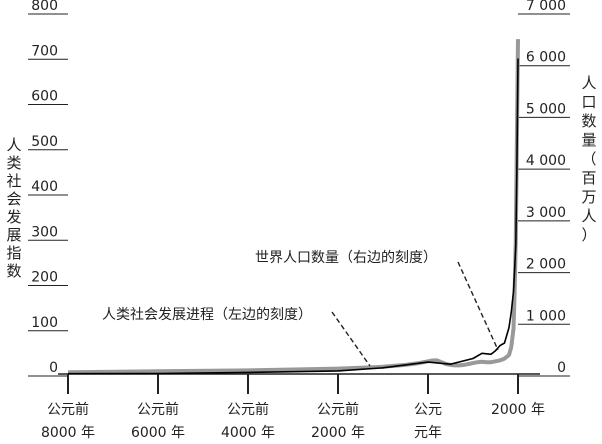 The height and width of the screenshot is (444, 602). What do you see at coordinates (338, 433) in the screenshot?
I see `x-tick-label-line2: 2000 年` at bounding box center [338, 433].